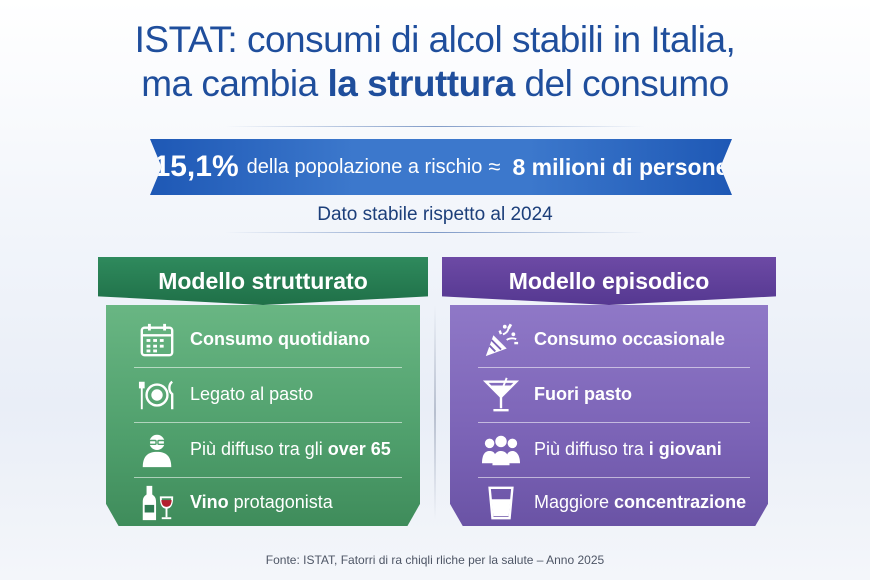 The height and width of the screenshot is (580, 870). I want to click on party-popper-icon, so click(501, 340).